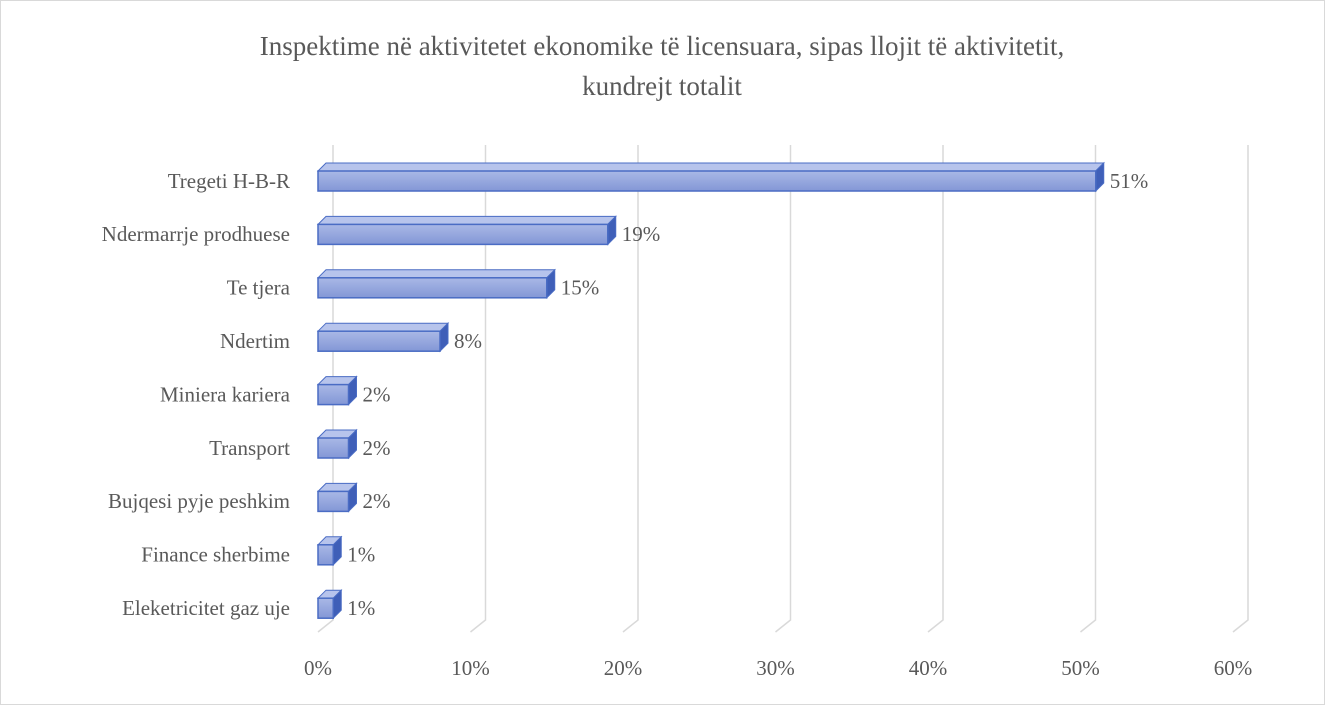 The height and width of the screenshot is (705, 1325). Describe the element at coordinates (928, 668) in the screenshot. I see `x-tick-label: 40%` at that location.